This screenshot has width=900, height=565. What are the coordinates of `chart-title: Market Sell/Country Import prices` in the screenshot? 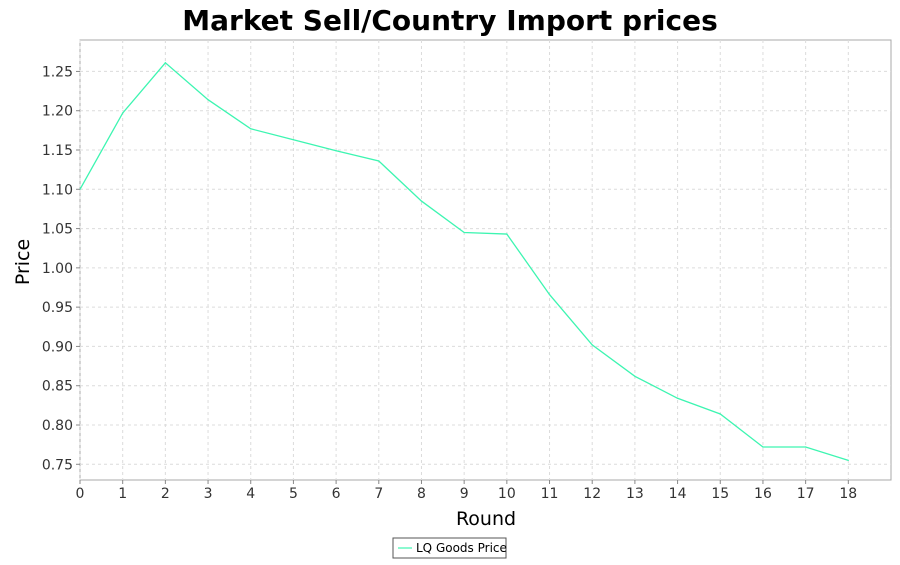 It's located at (450, 20).